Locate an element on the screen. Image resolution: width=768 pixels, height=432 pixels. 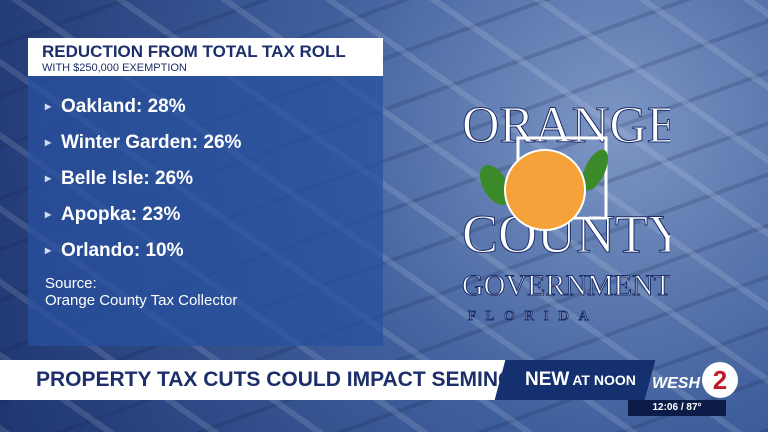
channel-badge is located at coordinates (720, 380).